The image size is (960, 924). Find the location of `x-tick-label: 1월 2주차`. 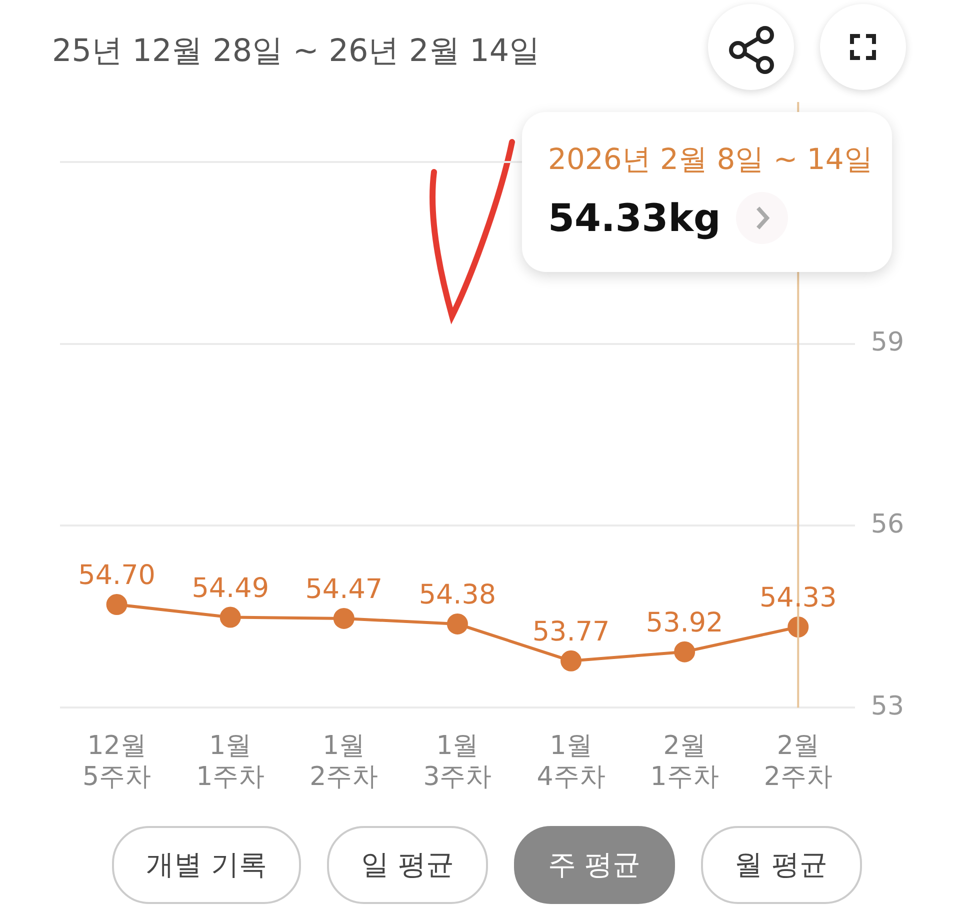

x-tick-label: 1월 2주차 is located at coordinates (344, 761).